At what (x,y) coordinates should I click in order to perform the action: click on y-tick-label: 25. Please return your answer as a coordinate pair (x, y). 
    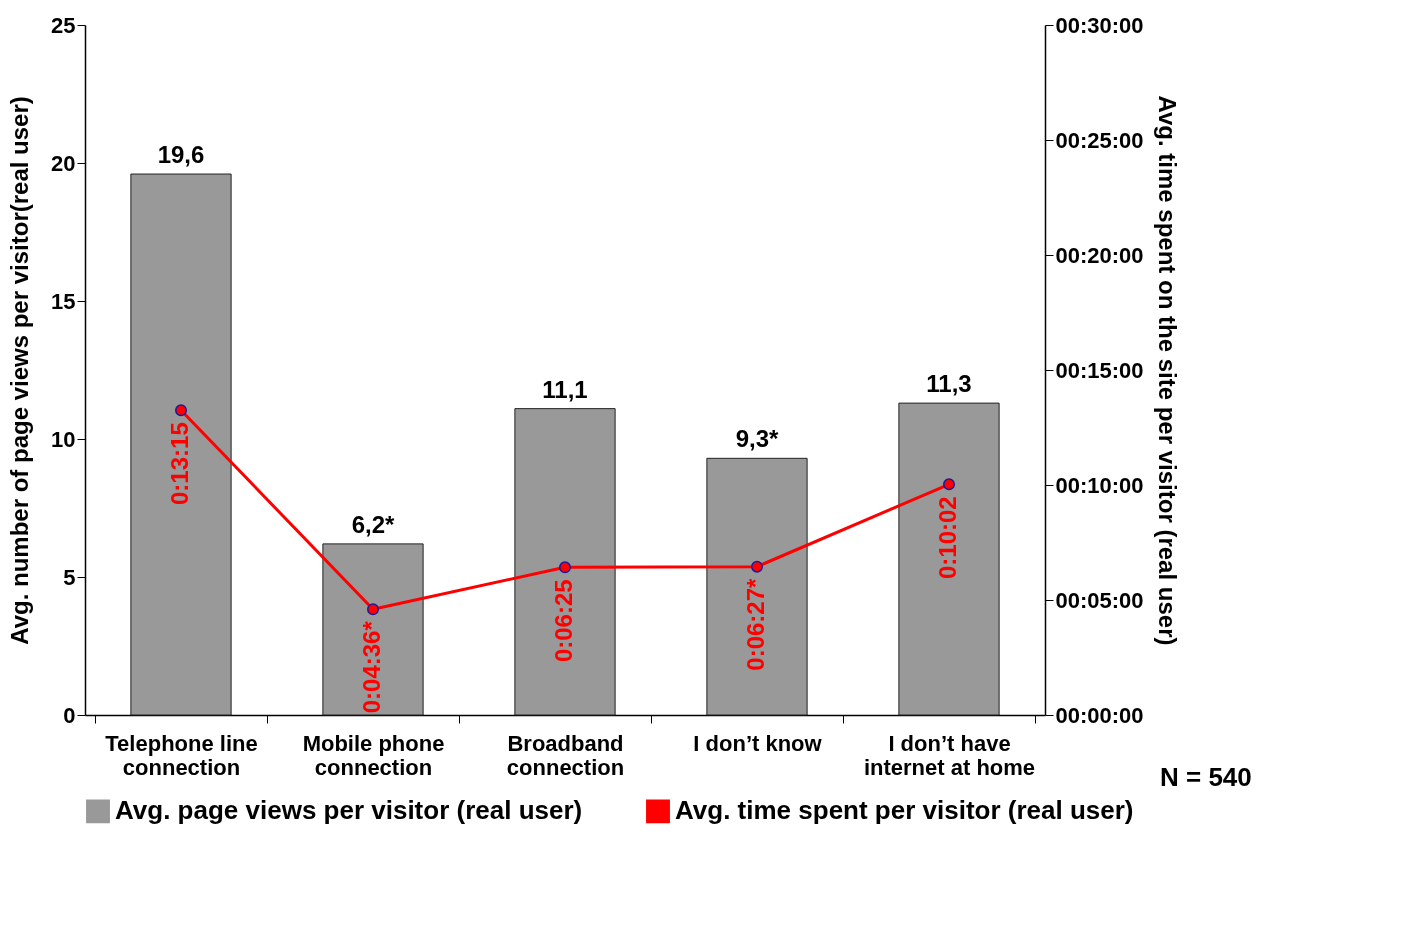
    Looking at the image, I should click on (63, 25).